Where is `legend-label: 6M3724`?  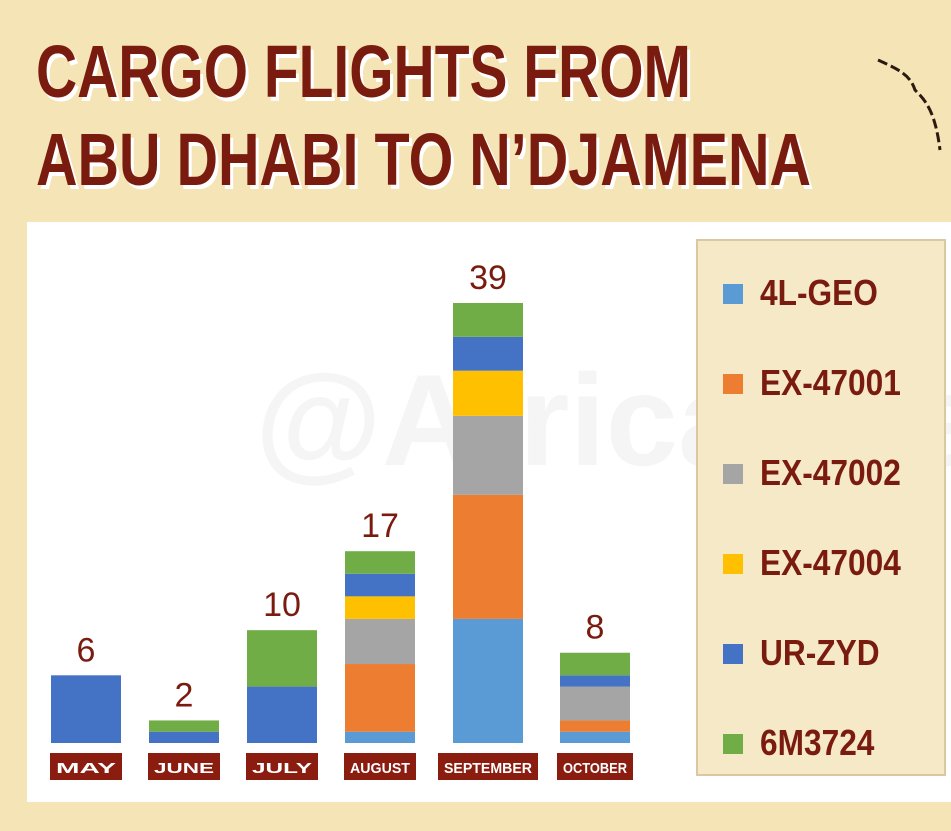 legend-label: 6M3724 is located at coordinates (817, 743).